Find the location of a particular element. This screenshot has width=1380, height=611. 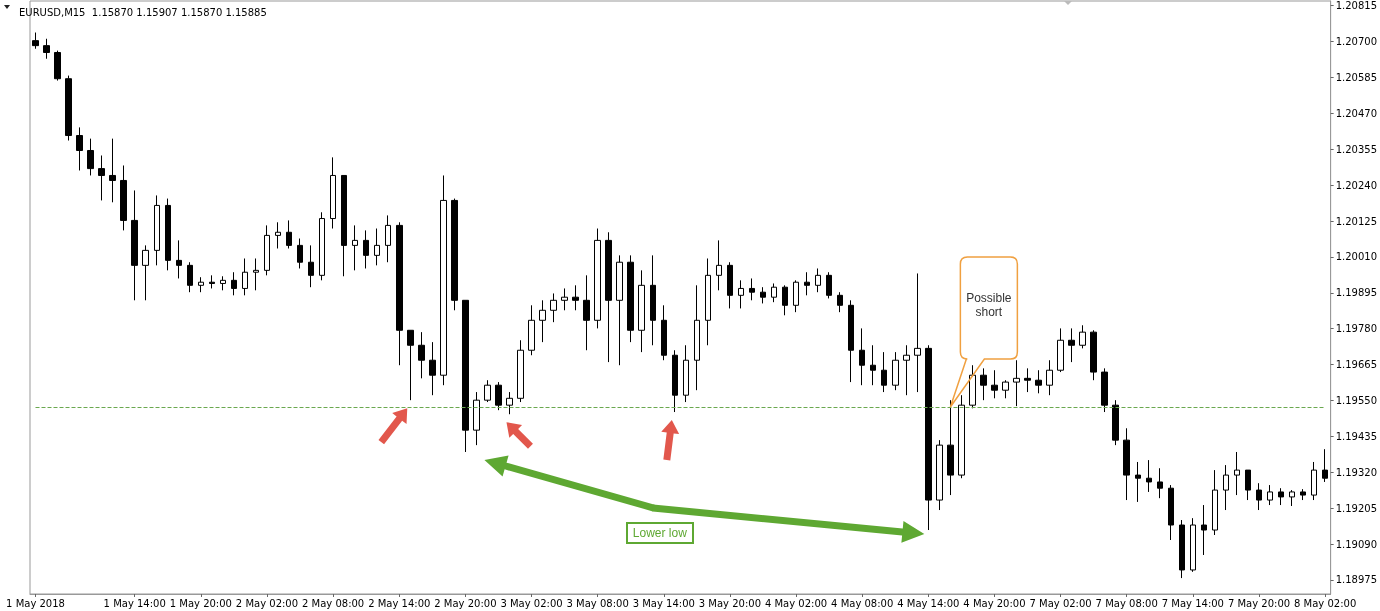

text: EURUSD,M15 1.15870 1.15907 1.15870 1.15885 is located at coordinates (143, 12).